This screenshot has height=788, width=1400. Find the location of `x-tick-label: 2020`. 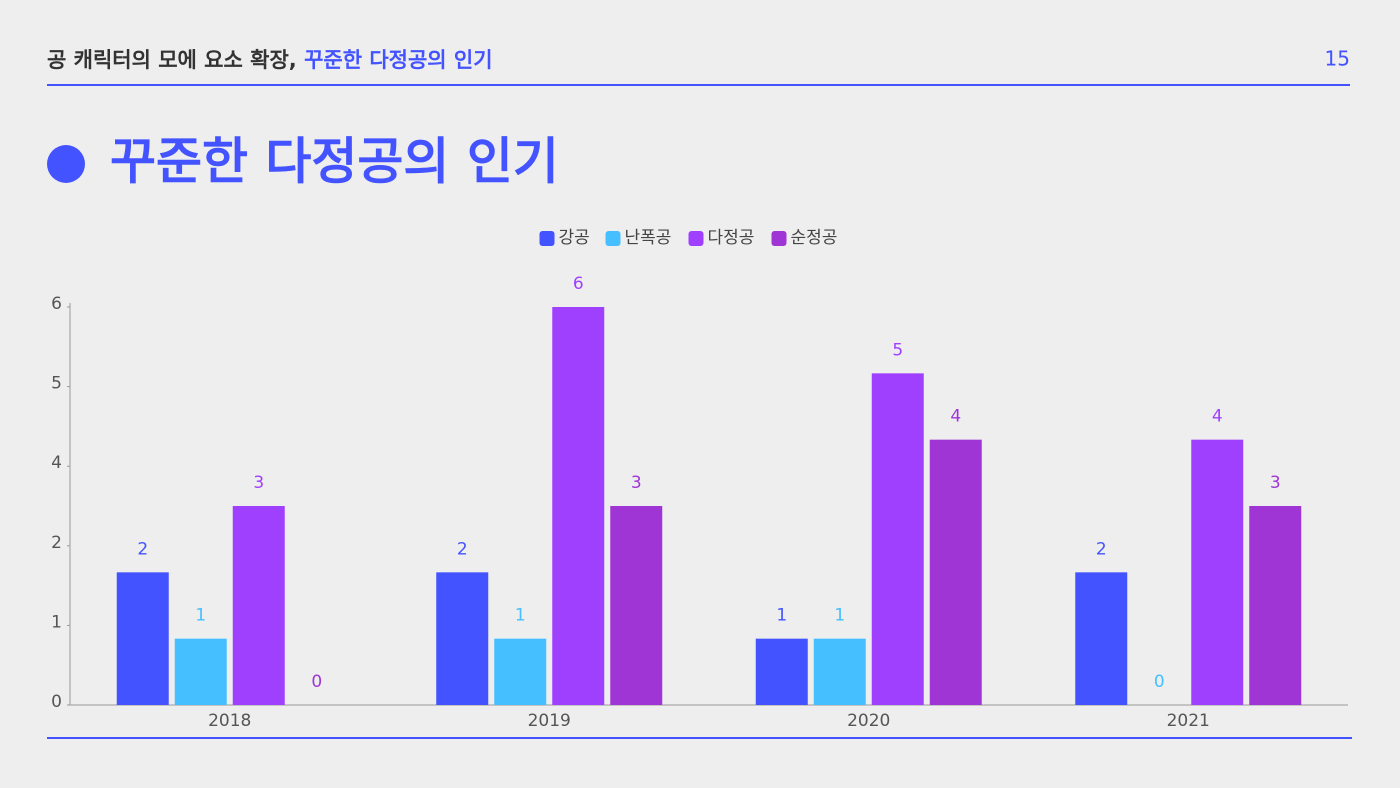

x-tick-label: 2020 is located at coordinates (868, 721).